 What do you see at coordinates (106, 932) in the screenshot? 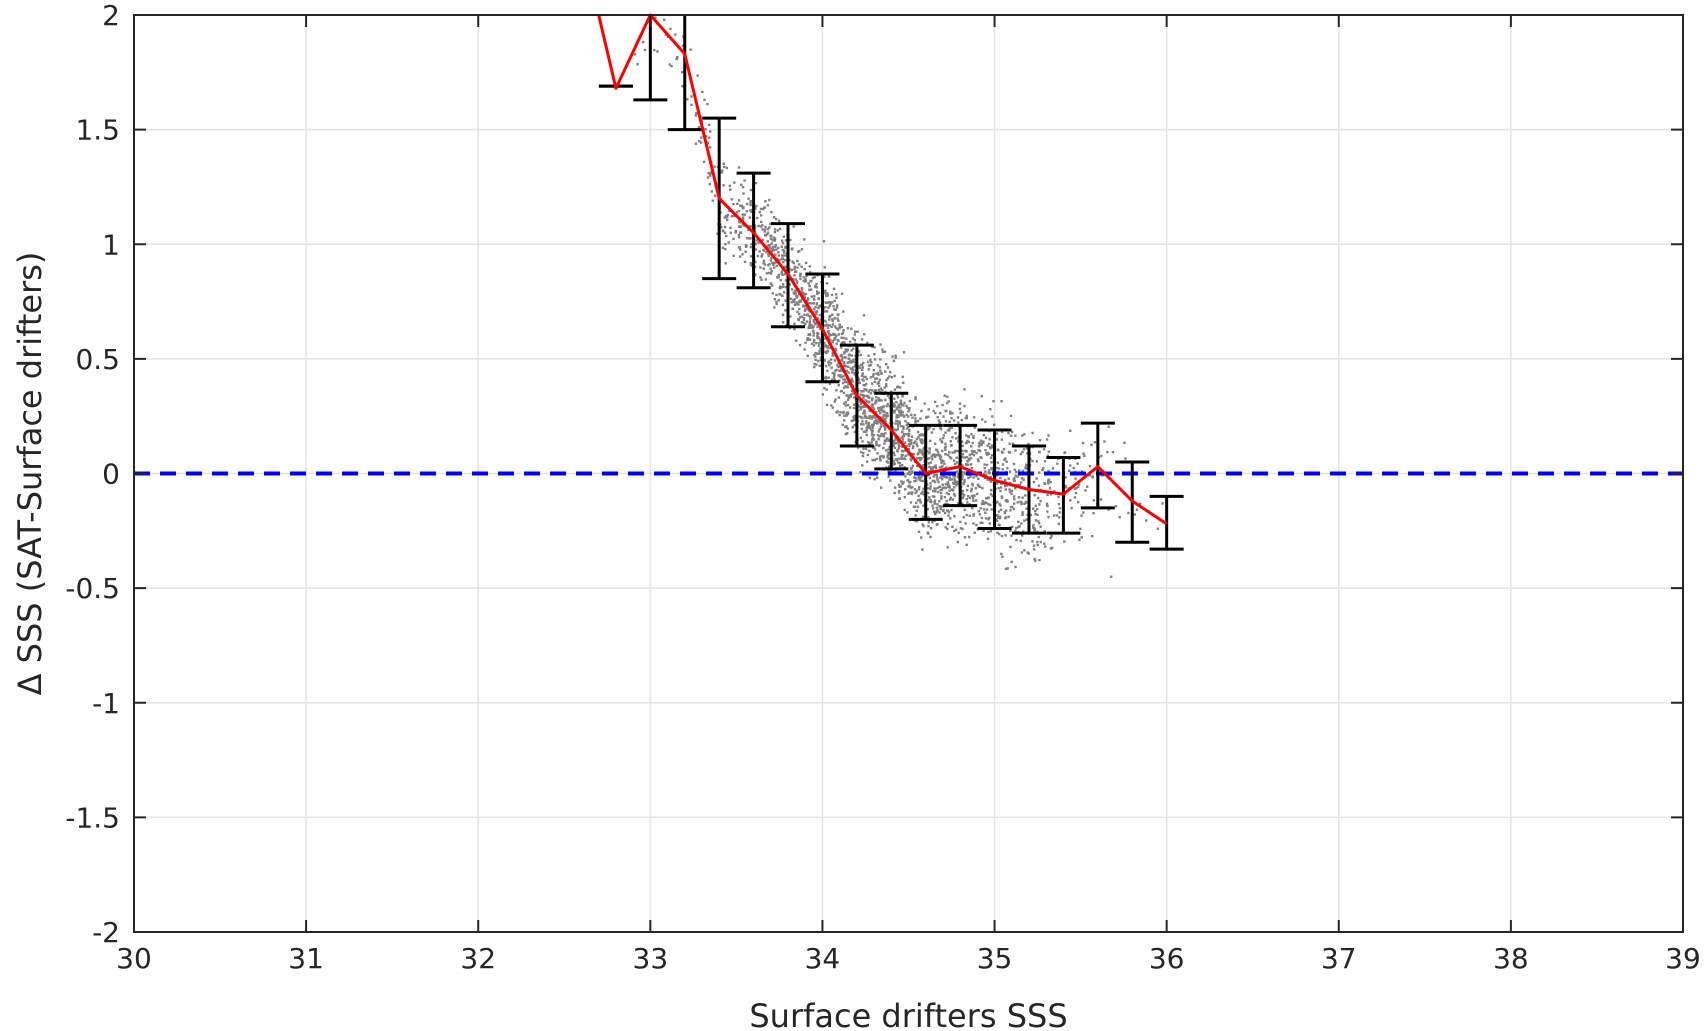
I see `y-tick-label: -2` at bounding box center [106, 932].